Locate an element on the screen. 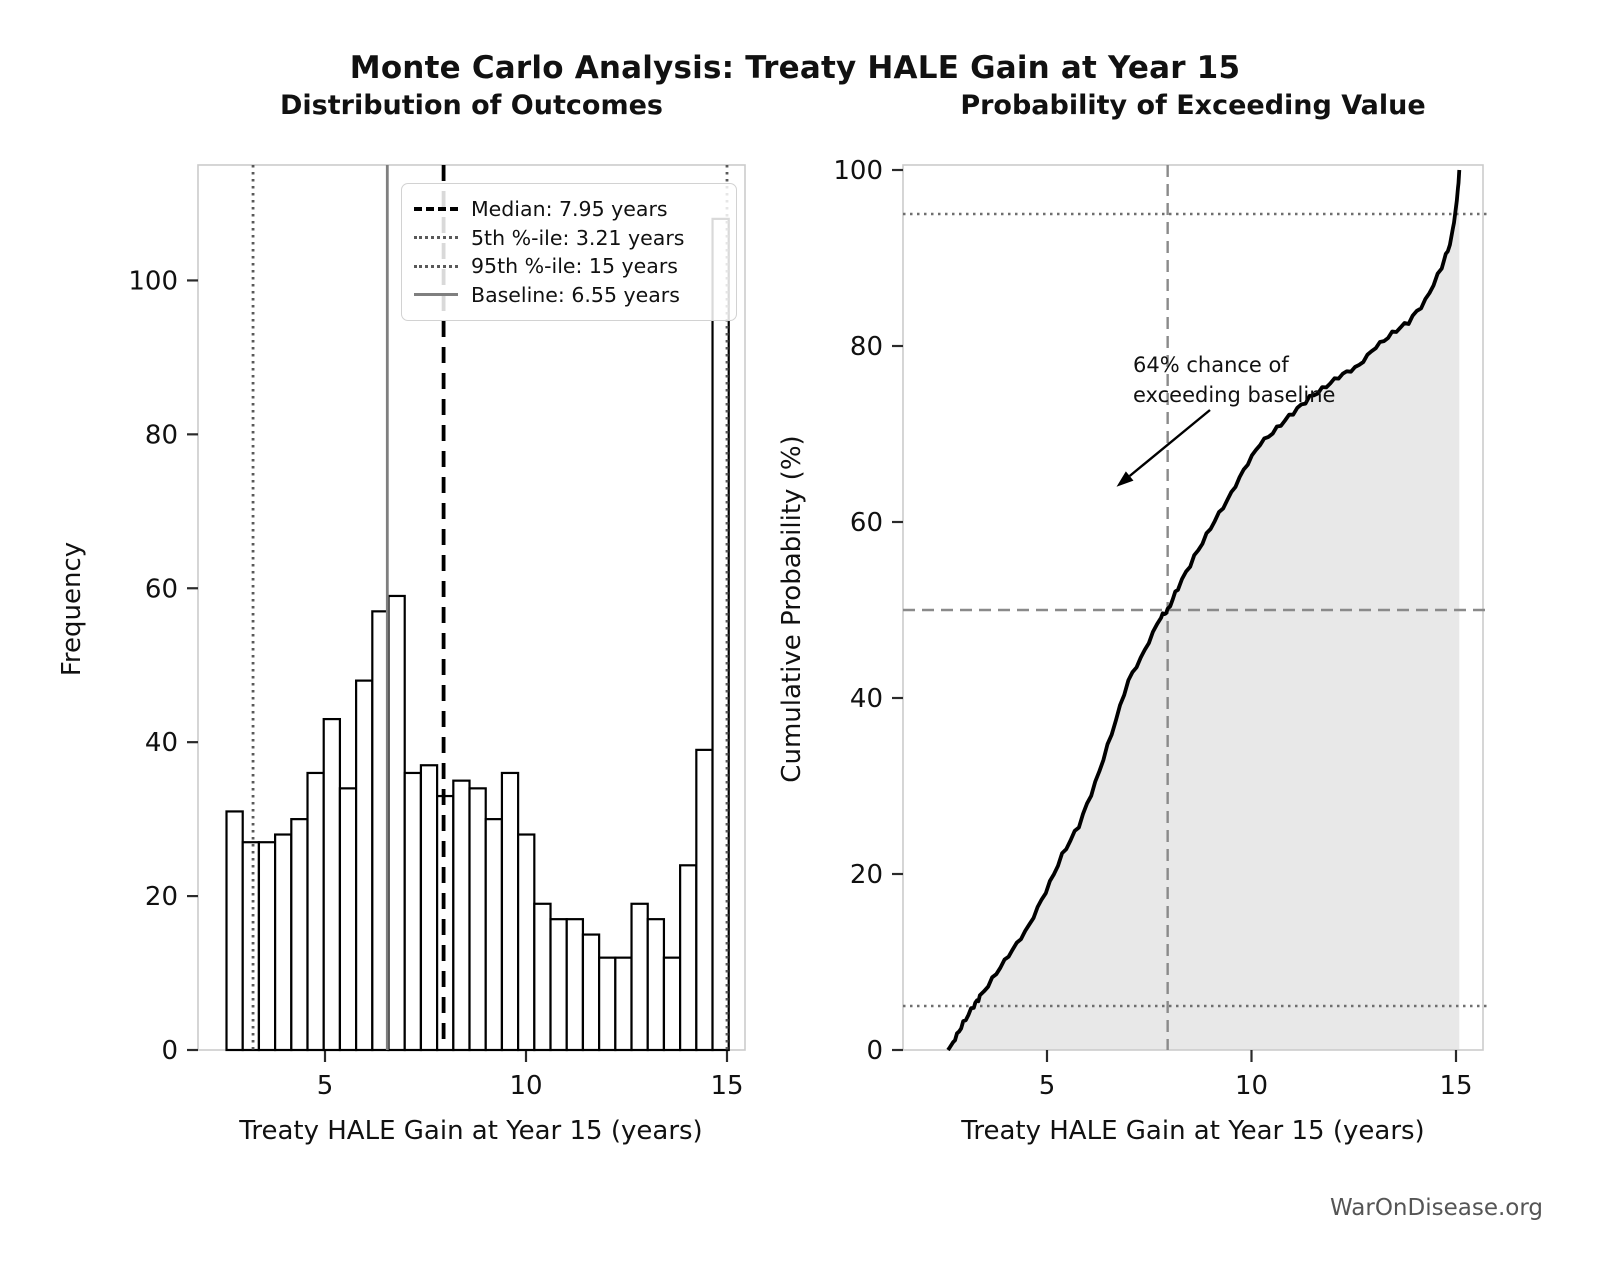 The image size is (1601, 1280). legend-row-p95: 95th %-ile: 15 years is located at coordinates (569, 266).